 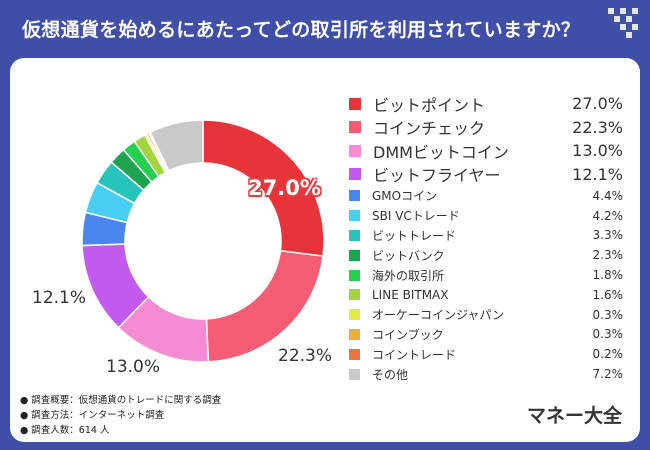 I want to click on legend-value: 7.2%, so click(x=608, y=374).